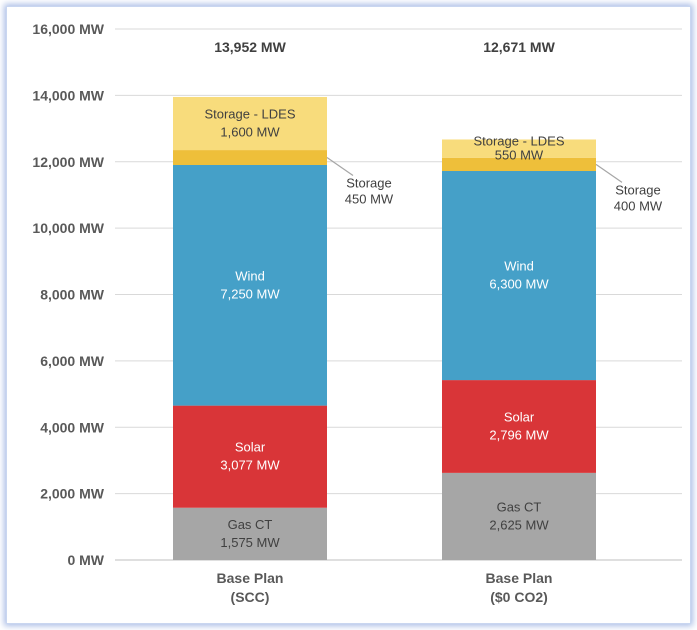 This screenshot has width=697, height=630. I want to click on y-tick-label: 0 MW, so click(85, 560).